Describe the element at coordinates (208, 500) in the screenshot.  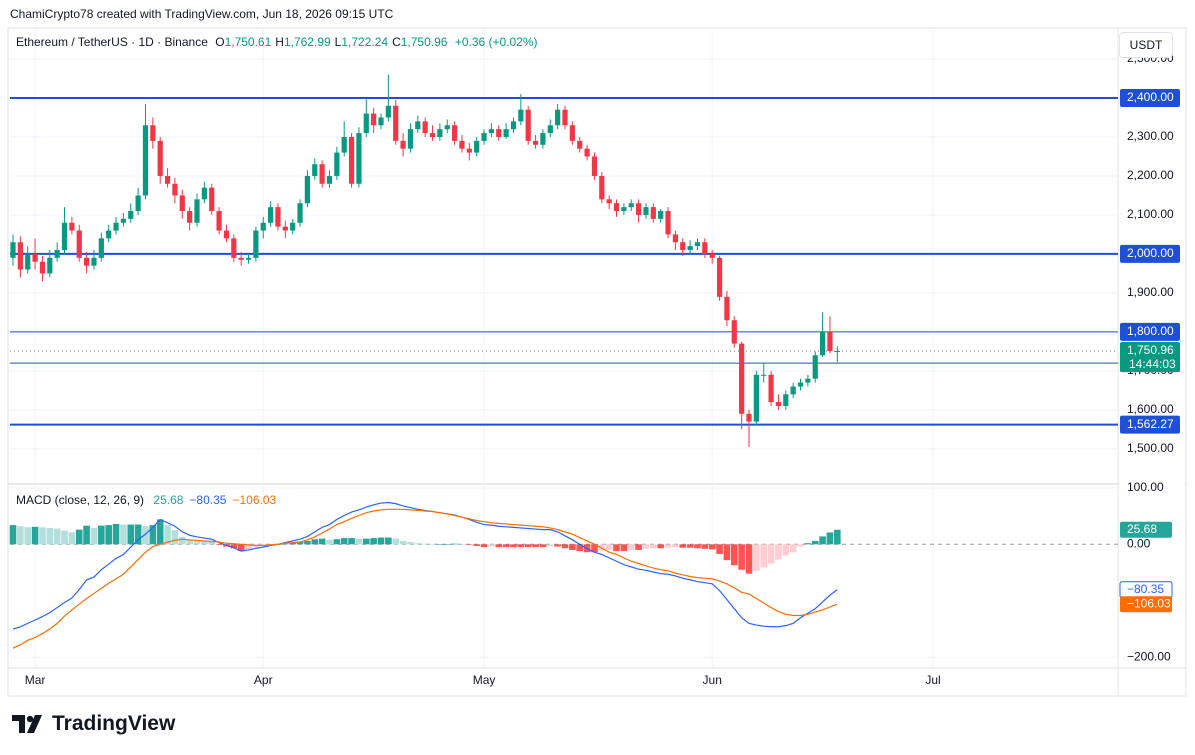
I see `macd-legend-value: −80.35` at that location.